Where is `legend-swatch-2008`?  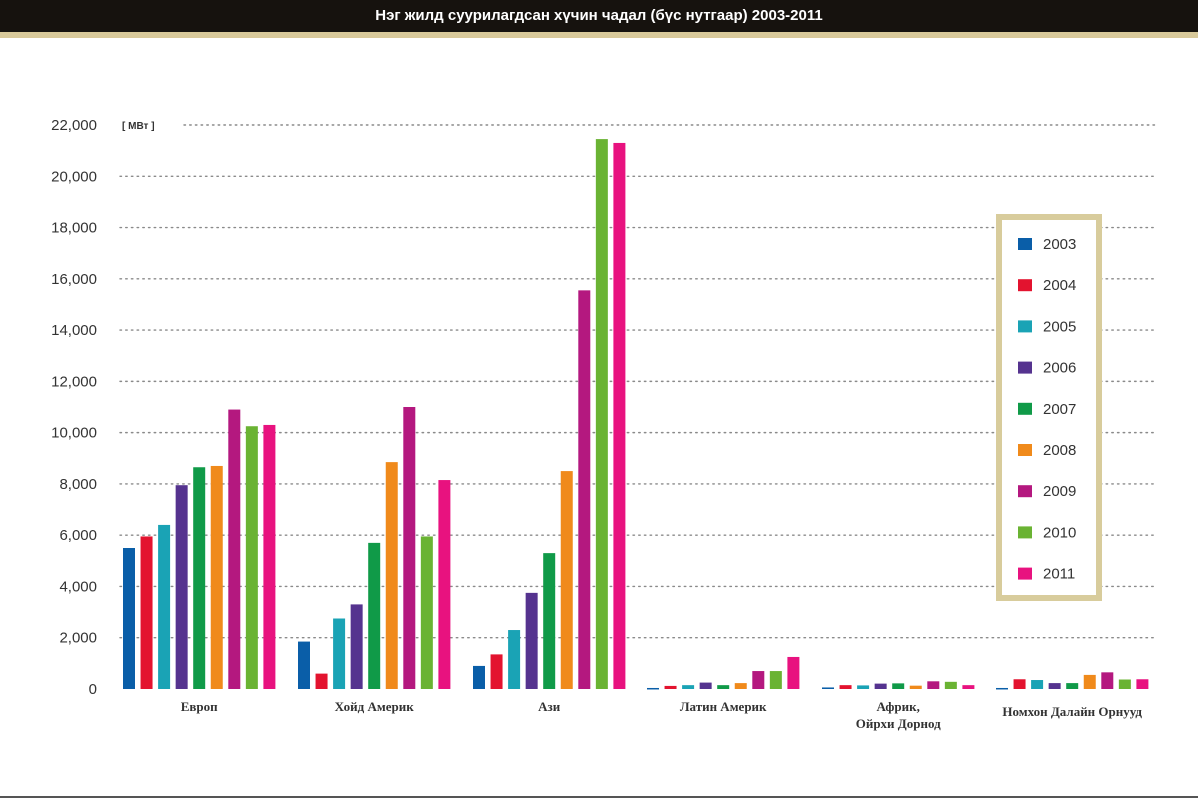
legend-swatch-2008 is located at coordinates (1025, 450).